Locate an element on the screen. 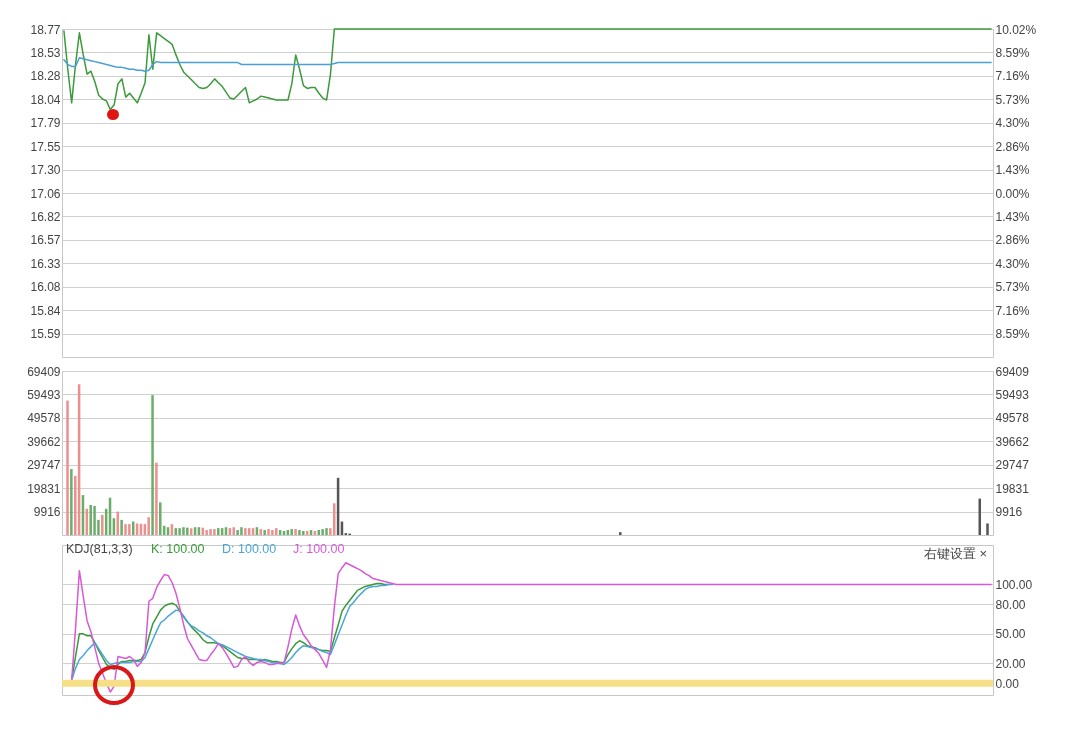  y-tick-label: 18.04 is located at coordinates (45, 99).